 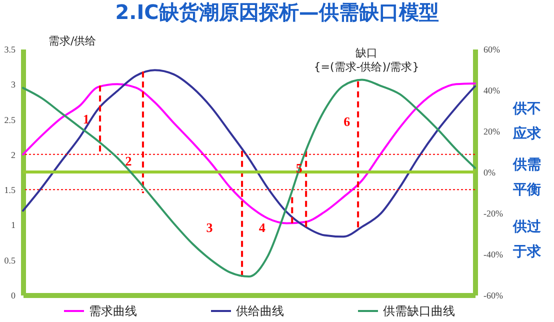 I want to click on legend-label: 供给曲线, so click(x=260, y=311).